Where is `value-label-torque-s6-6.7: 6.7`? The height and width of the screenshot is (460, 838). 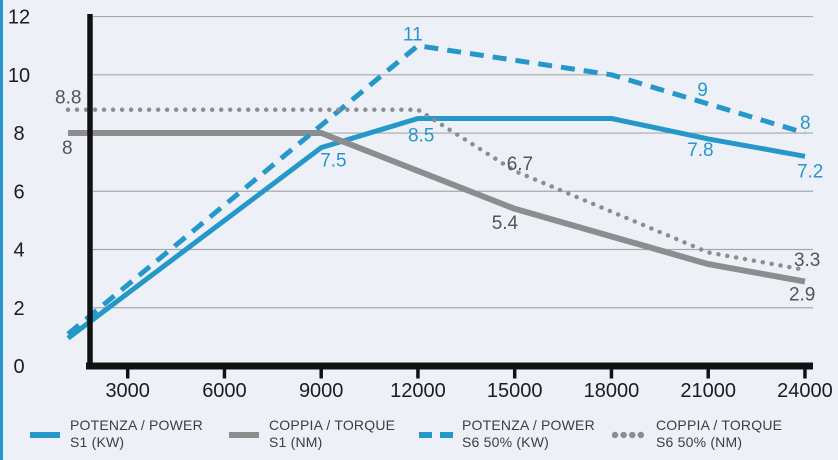 value-label-torque-s6-6.7: 6.7 is located at coordinates (520, 164).